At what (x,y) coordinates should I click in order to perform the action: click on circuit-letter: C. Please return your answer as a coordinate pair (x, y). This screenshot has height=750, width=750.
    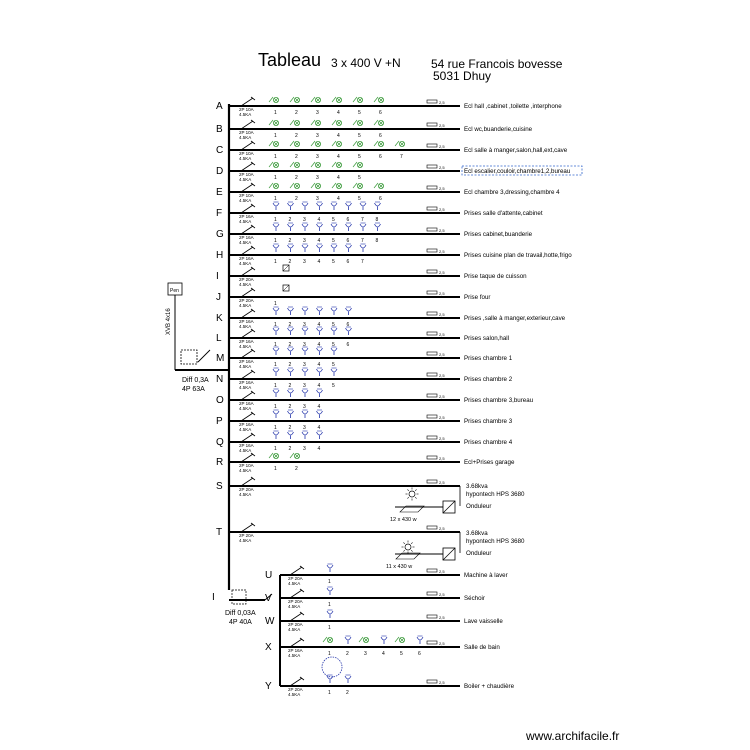
    Looking at the image, I should click on (219, 150).